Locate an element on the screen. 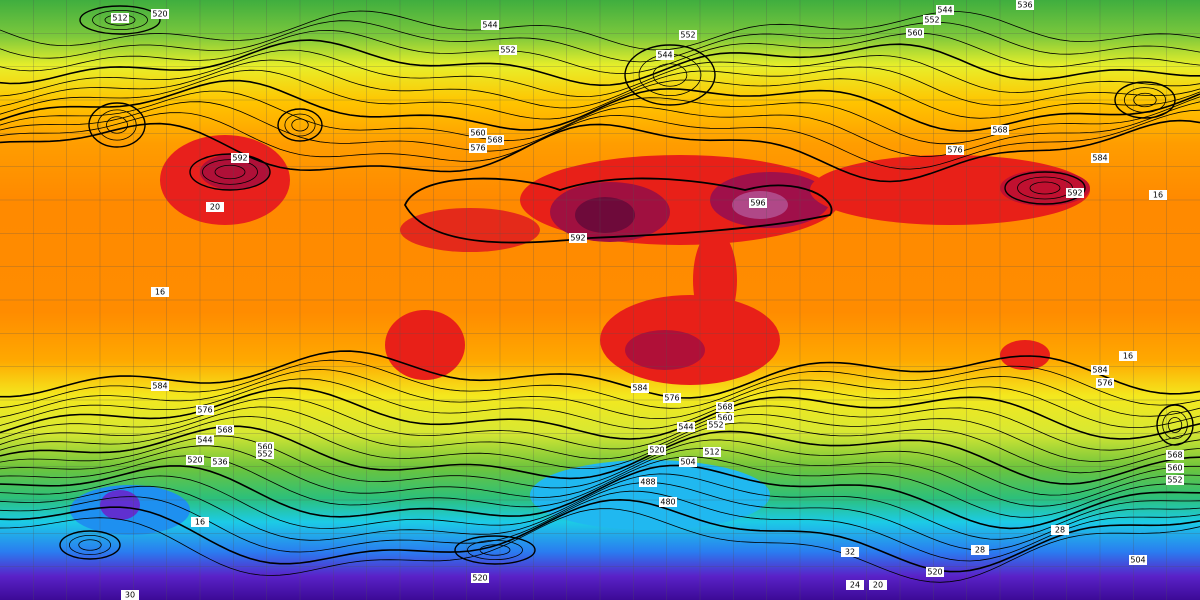  contour-label: 596 is located at coordinates (758, 203).